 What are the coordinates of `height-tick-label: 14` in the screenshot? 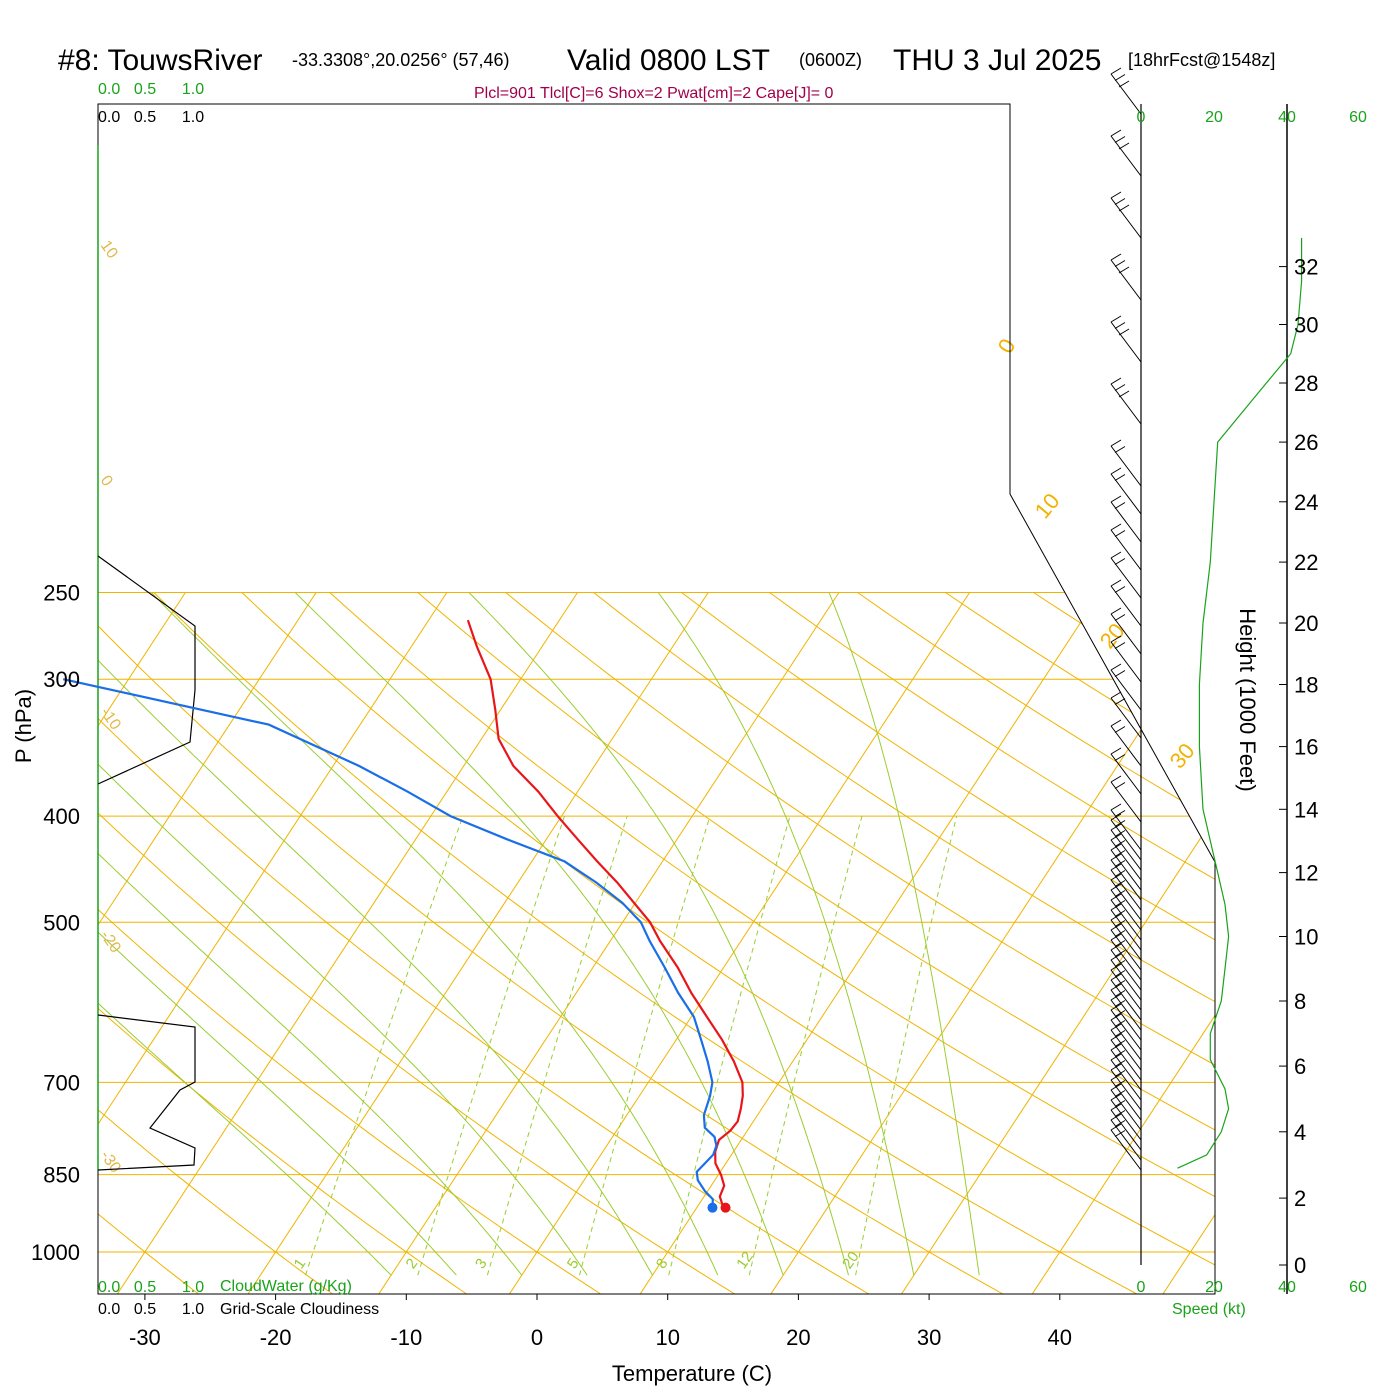 It's located at (1306, 809).